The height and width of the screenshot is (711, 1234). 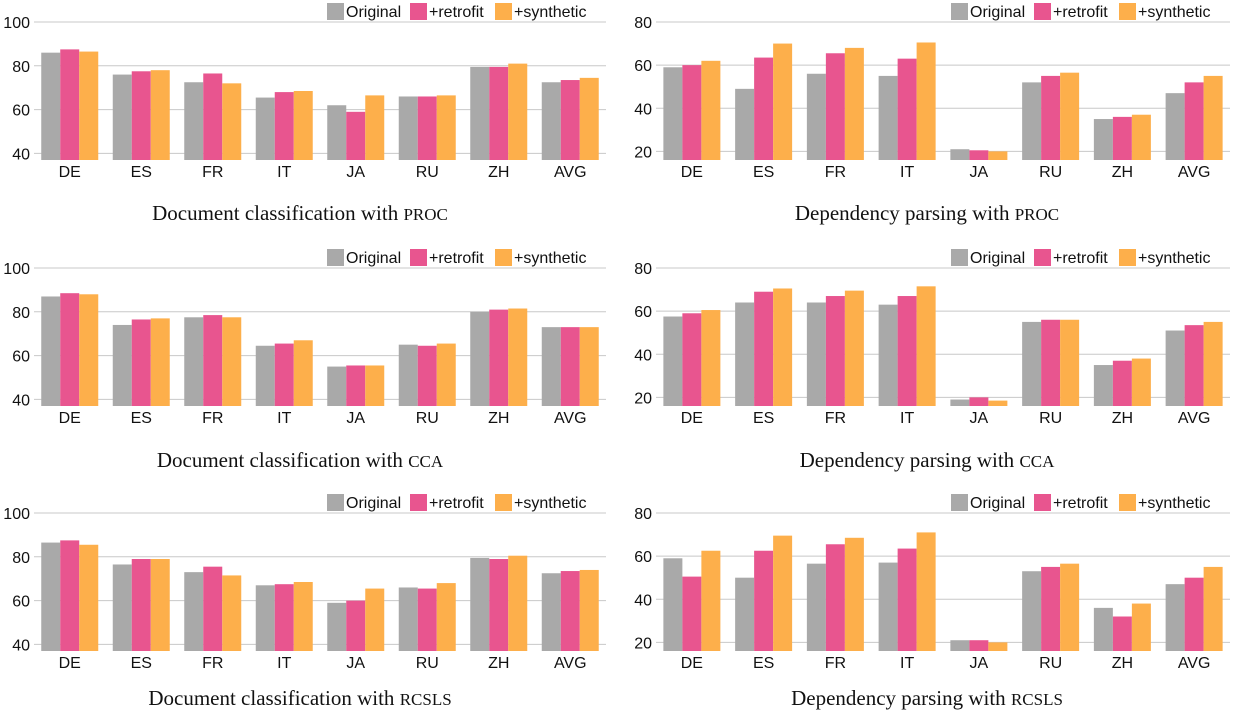 I want to click on chart-caption: Dependency parsing with CCA, so click(x=928, y=460).